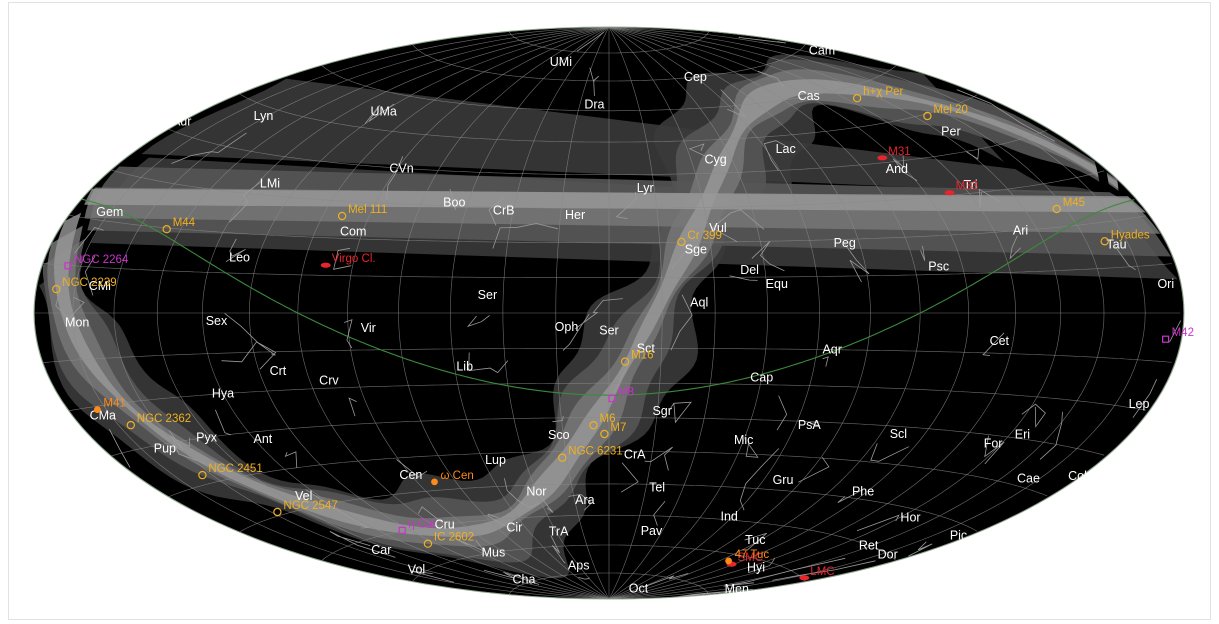 The image size is (1219, 624). I want to click on deep-sky-object: NGC 6231, so click(590, 454).